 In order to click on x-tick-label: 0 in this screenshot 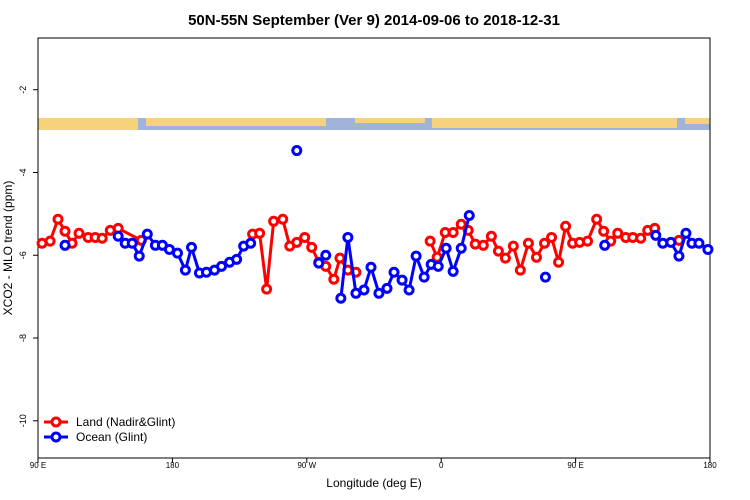, I will do `click(441, 465)`.